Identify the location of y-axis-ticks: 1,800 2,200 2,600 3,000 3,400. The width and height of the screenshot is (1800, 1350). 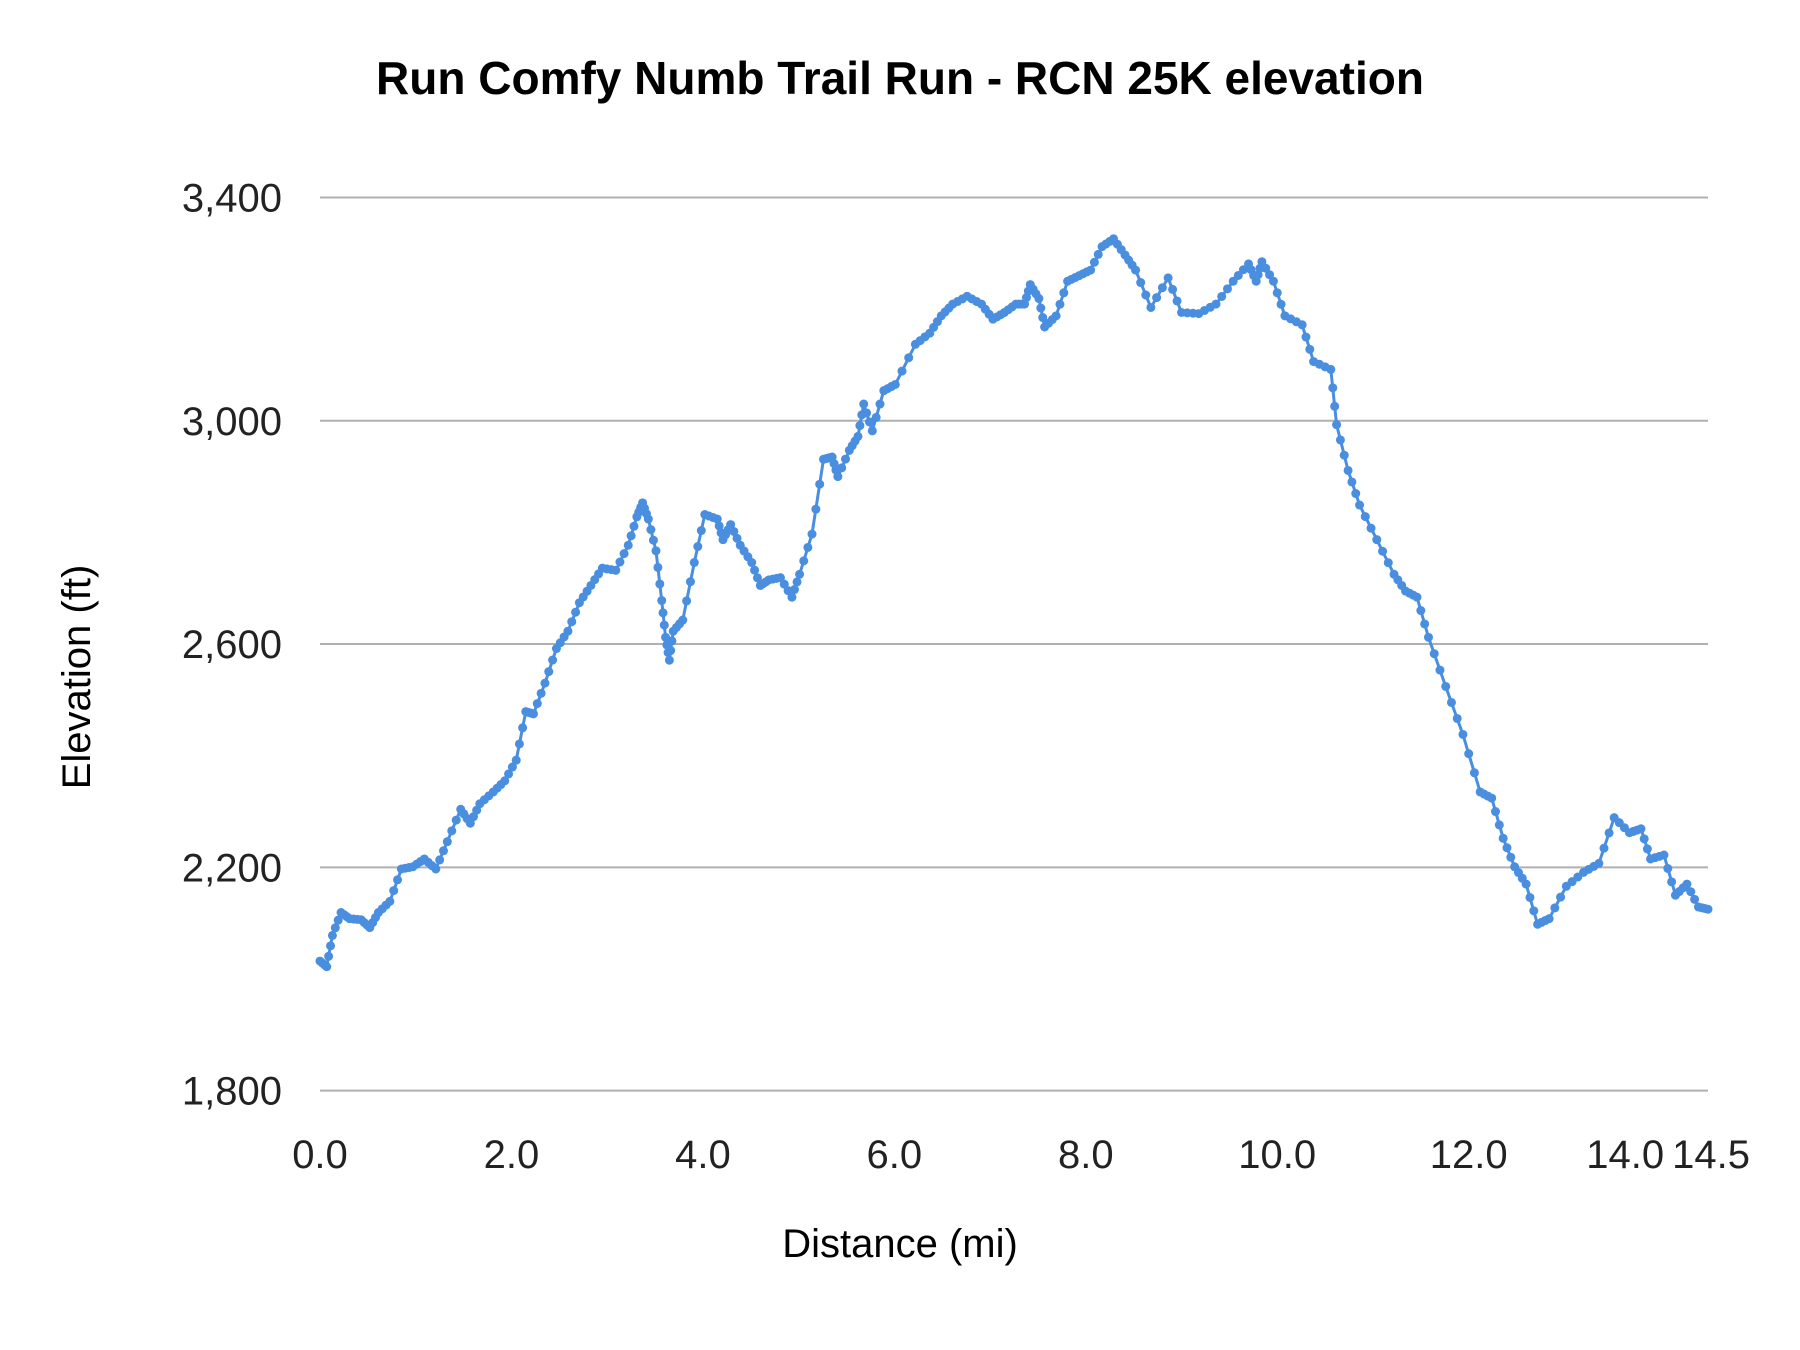
(232, 645).